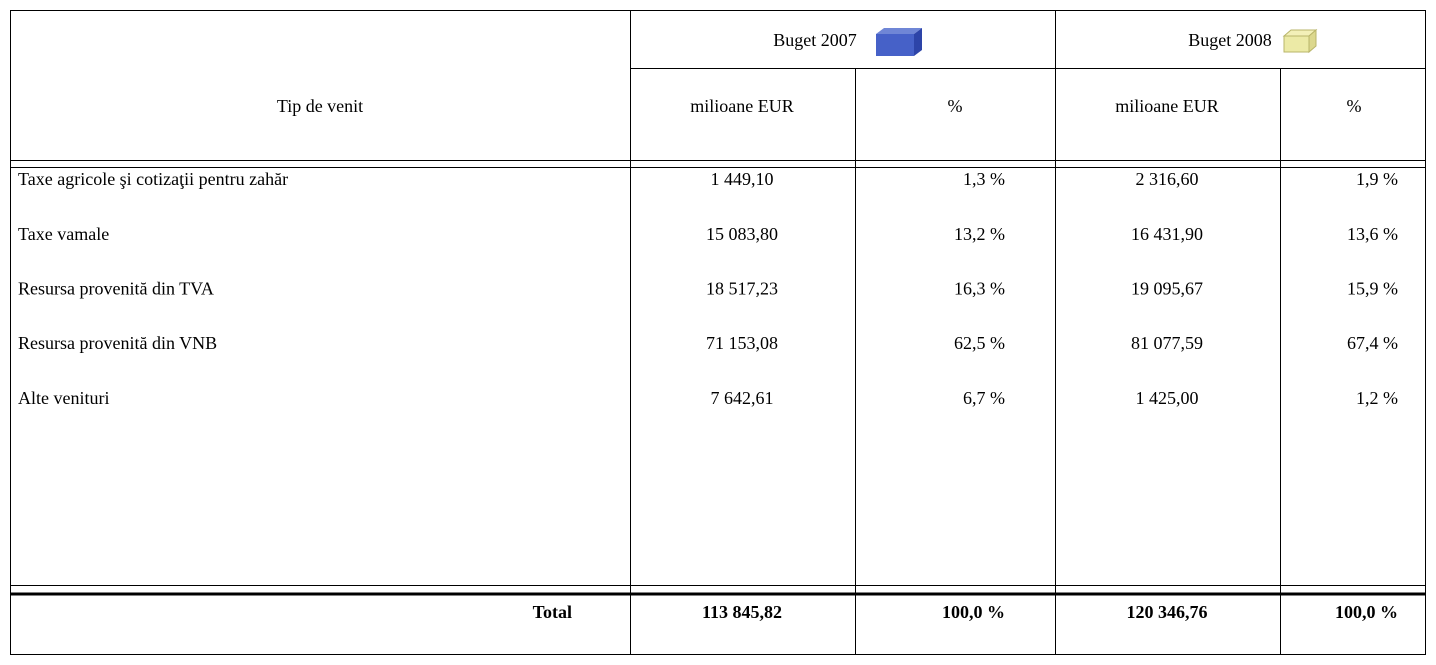 This screenshot has width=1436, height=665. I want to click on amount: 71 153,08, so click(742, 343).